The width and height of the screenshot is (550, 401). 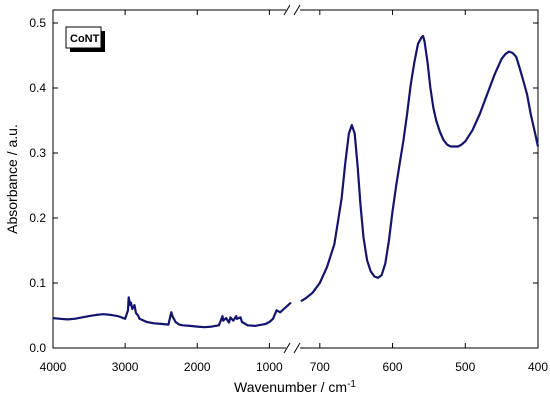 I want to click on x-tick-label: 4000, so click(x=53, y=367).